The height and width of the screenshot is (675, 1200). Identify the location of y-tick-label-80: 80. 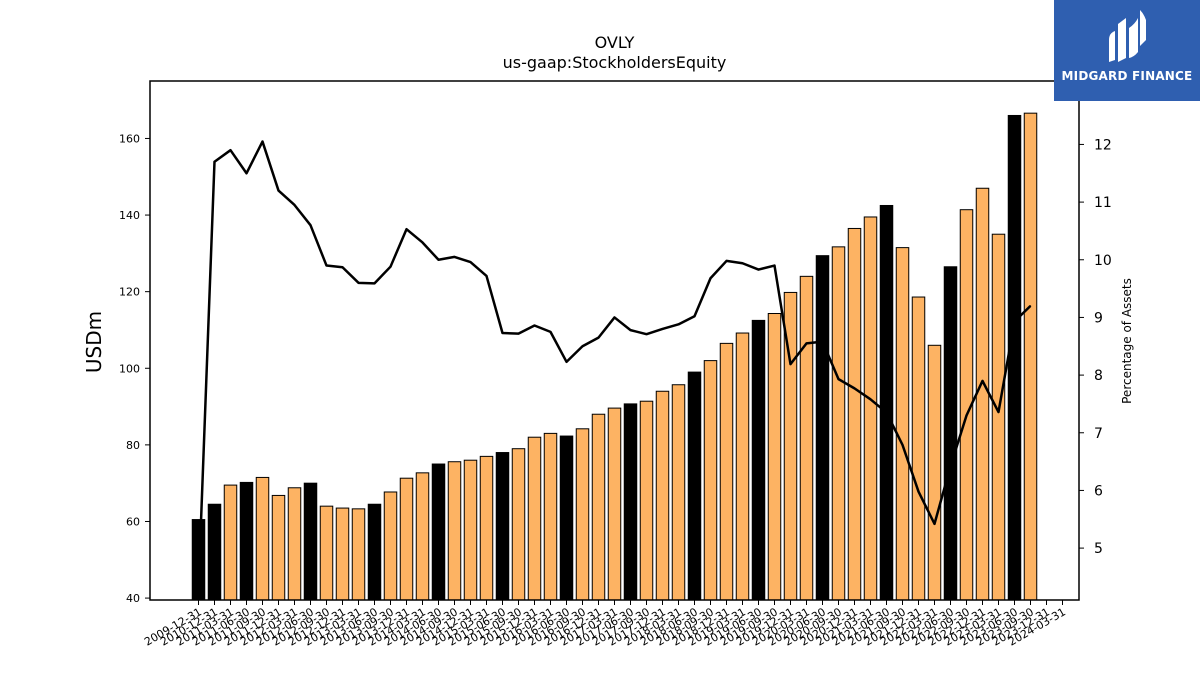
(133, 445).